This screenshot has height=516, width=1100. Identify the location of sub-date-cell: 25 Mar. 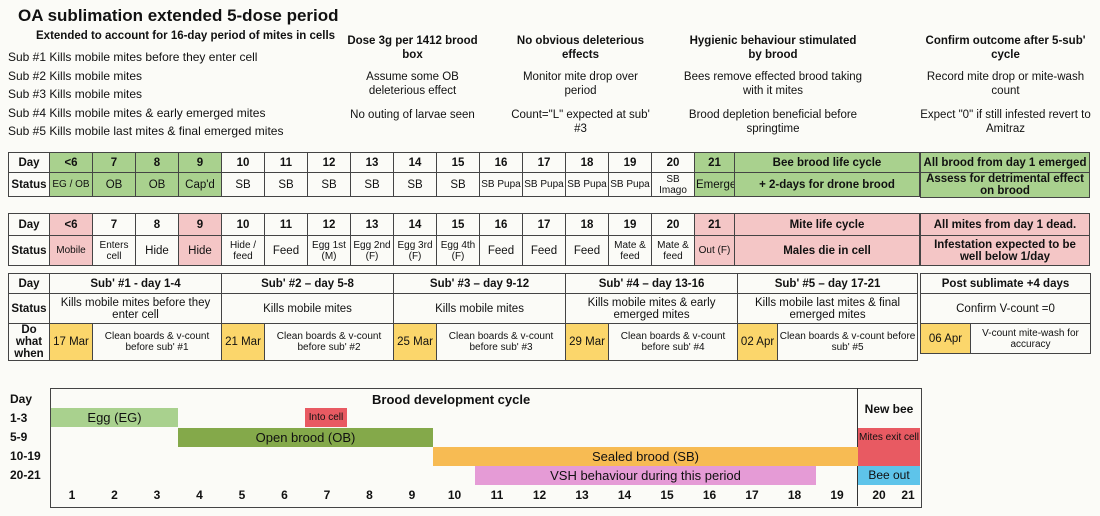
(415, 342).